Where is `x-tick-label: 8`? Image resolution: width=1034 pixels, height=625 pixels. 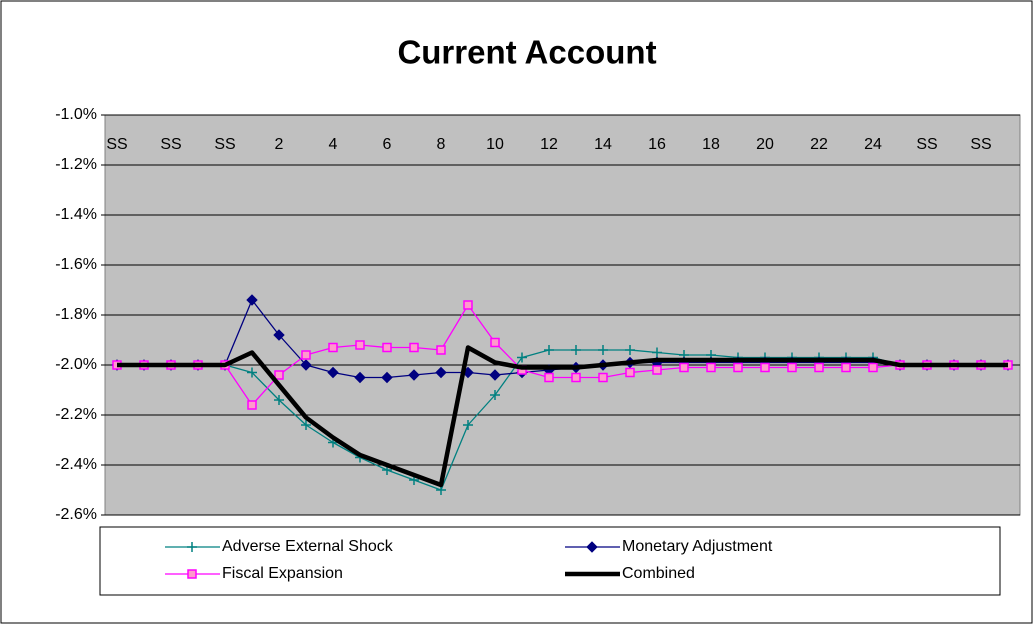 x-tick-label: 8 is located at coordinates (441, 144).